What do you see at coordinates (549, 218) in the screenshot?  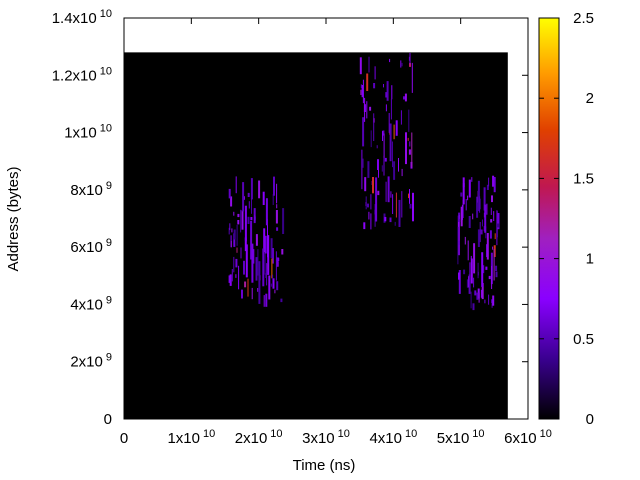 I see `colorbar` at bounding box center [549, 218].